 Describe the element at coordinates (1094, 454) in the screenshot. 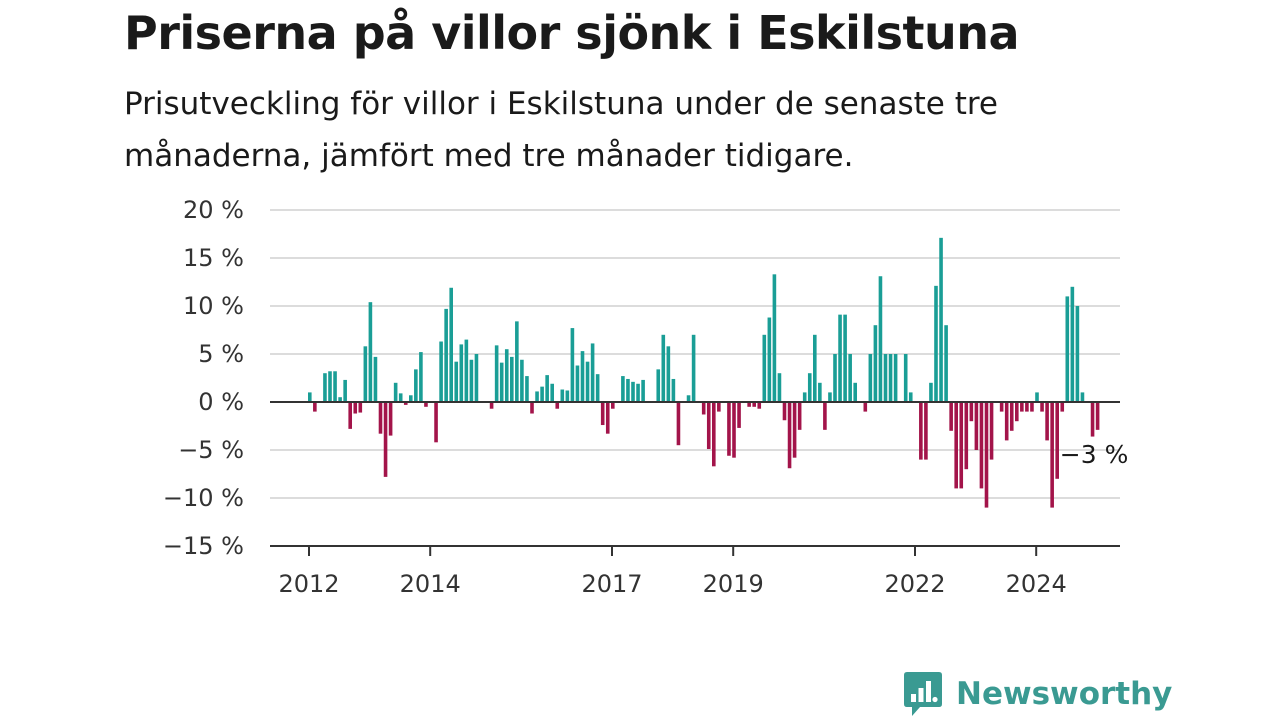

I see `last-value-annotation: −3 %` at that location.